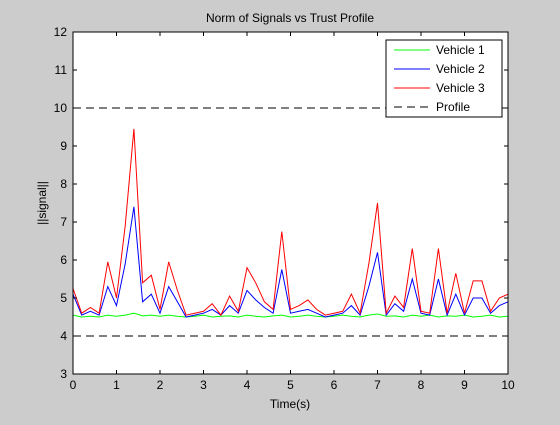  What do you see at coordinates (63, 222) in the screenshot?
I see `y-tick-label: 7` at bounding box center [63, 222].